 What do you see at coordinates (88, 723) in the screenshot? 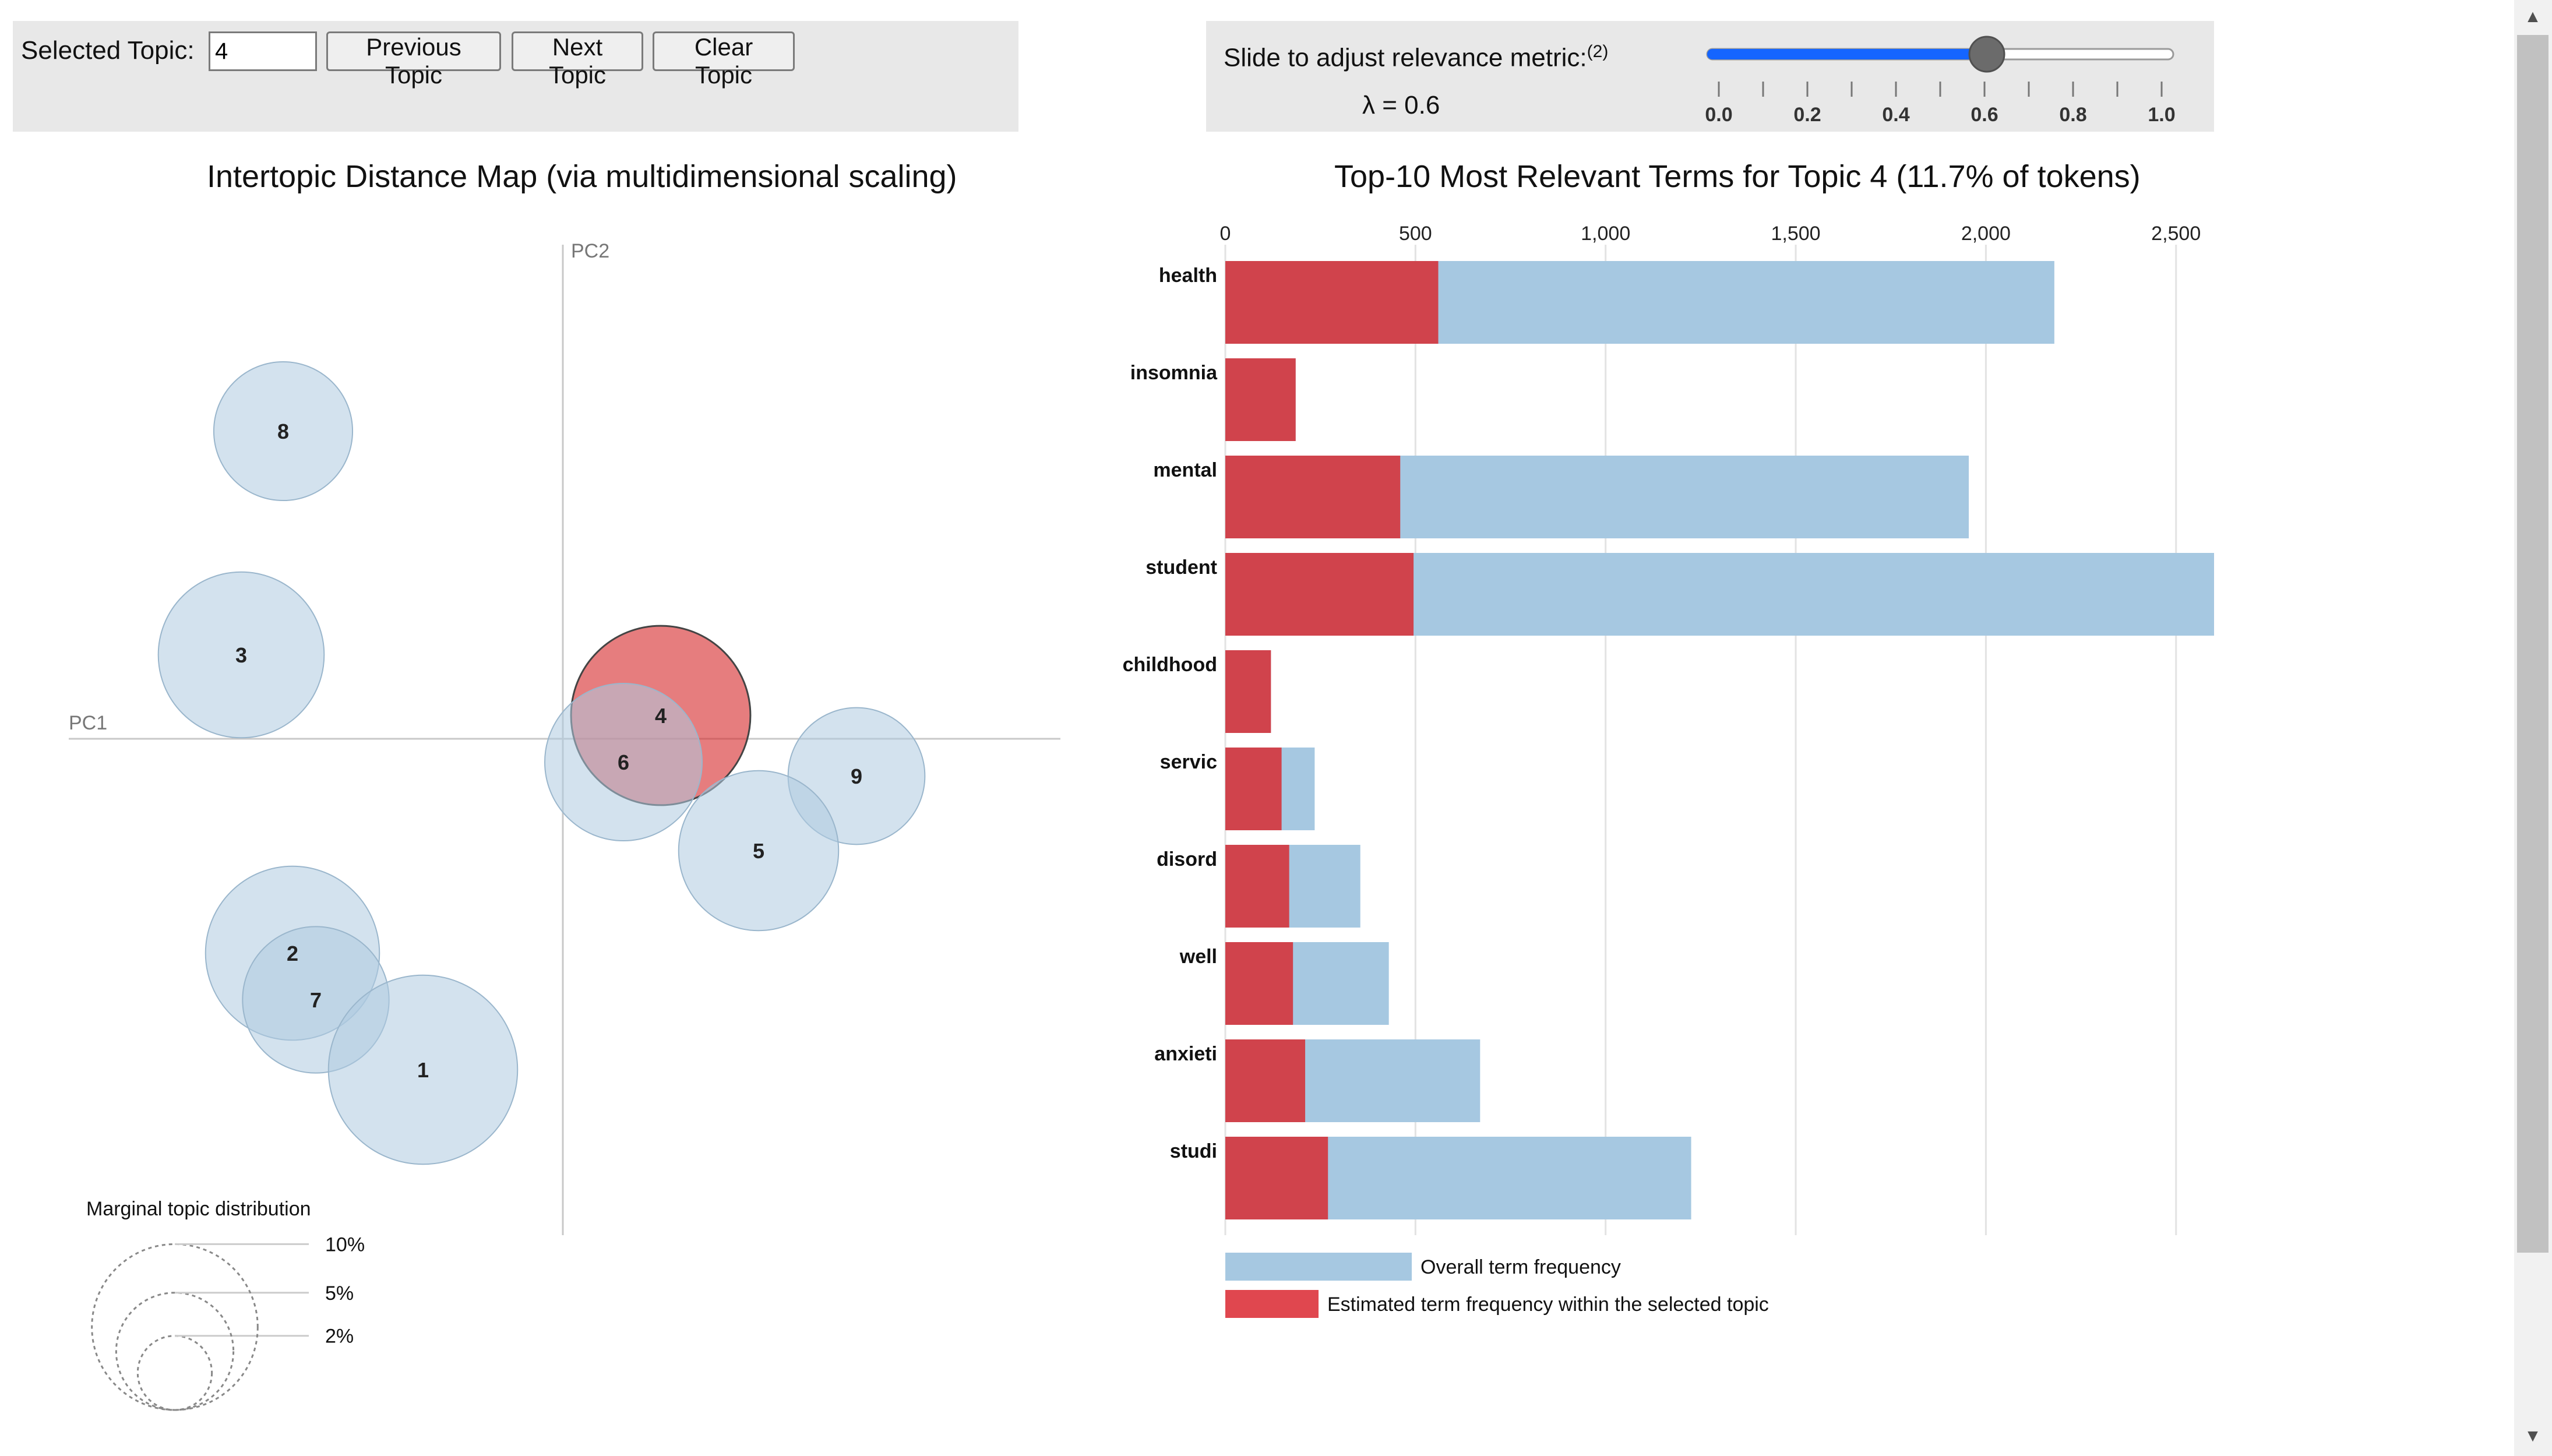
I see `pc1-label: PC1` at bounding box center [88, 723].